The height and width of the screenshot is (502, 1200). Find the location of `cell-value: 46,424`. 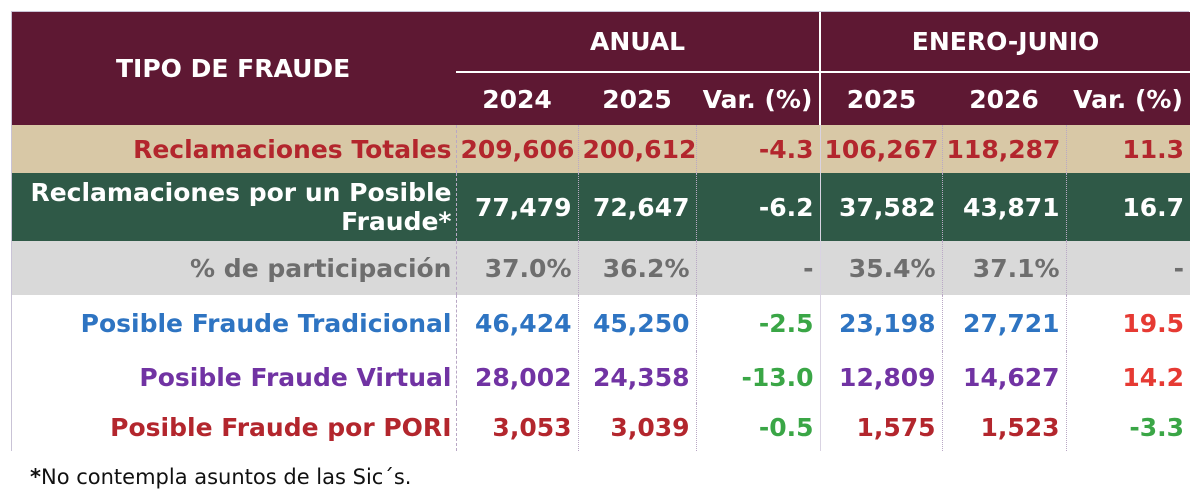

cell-value: 46,424 is located at coordinates (517, 323).